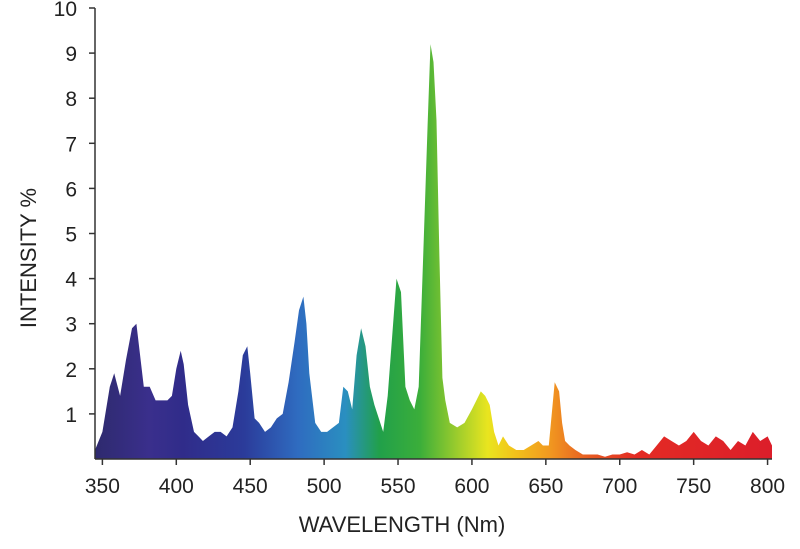 The width and height of the screenshot is (800, 549). Describe the element at coordinates (74, 213) in the screenshot. I see `y-ticks: 1 2 3 4 5 6 7 8 9 10` at that location.